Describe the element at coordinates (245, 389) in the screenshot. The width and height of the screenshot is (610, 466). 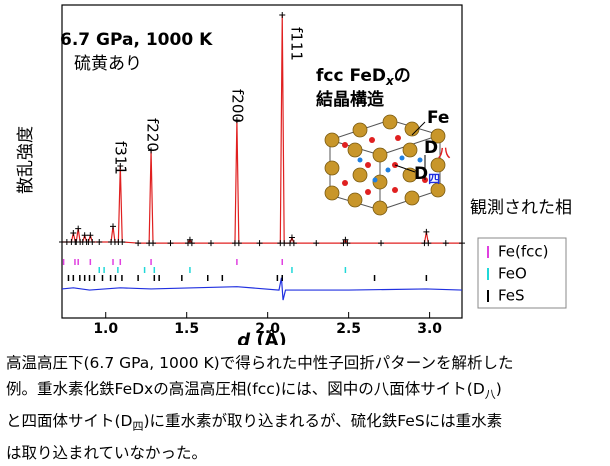
I see `caption-text: 例。重水素化鉄FeDxの高温高圧相(fcc)には、図中の八面体サイト(D` at that location.